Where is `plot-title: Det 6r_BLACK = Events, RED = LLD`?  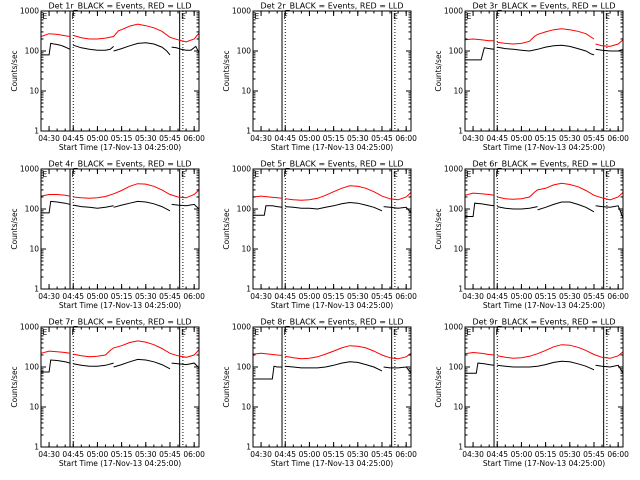 plot-title: Det 6r_BLACK = Events, RED = LLD is located at coordinates (543, 164).